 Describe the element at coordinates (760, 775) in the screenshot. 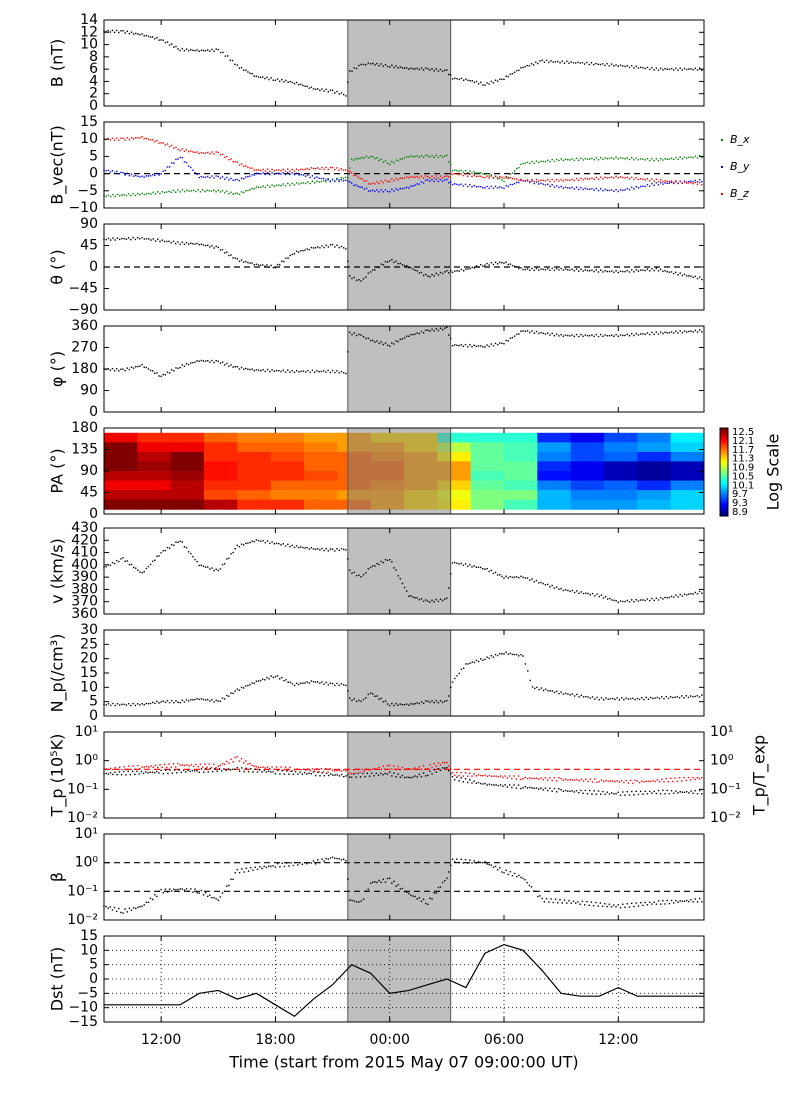

I see `y-axis-label-right: T_p/T_exp` at that location.